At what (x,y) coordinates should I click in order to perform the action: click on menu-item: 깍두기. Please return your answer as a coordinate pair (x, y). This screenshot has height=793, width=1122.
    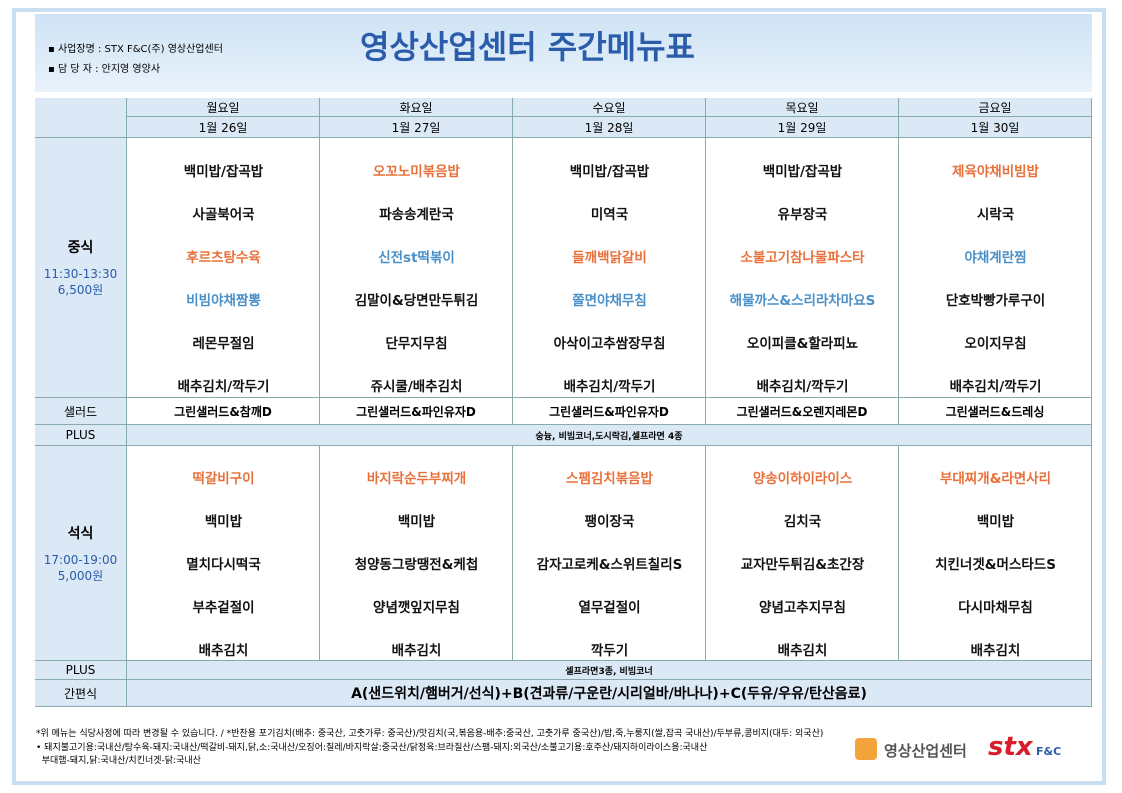
    Looking at the image, I should click on (609, 651).